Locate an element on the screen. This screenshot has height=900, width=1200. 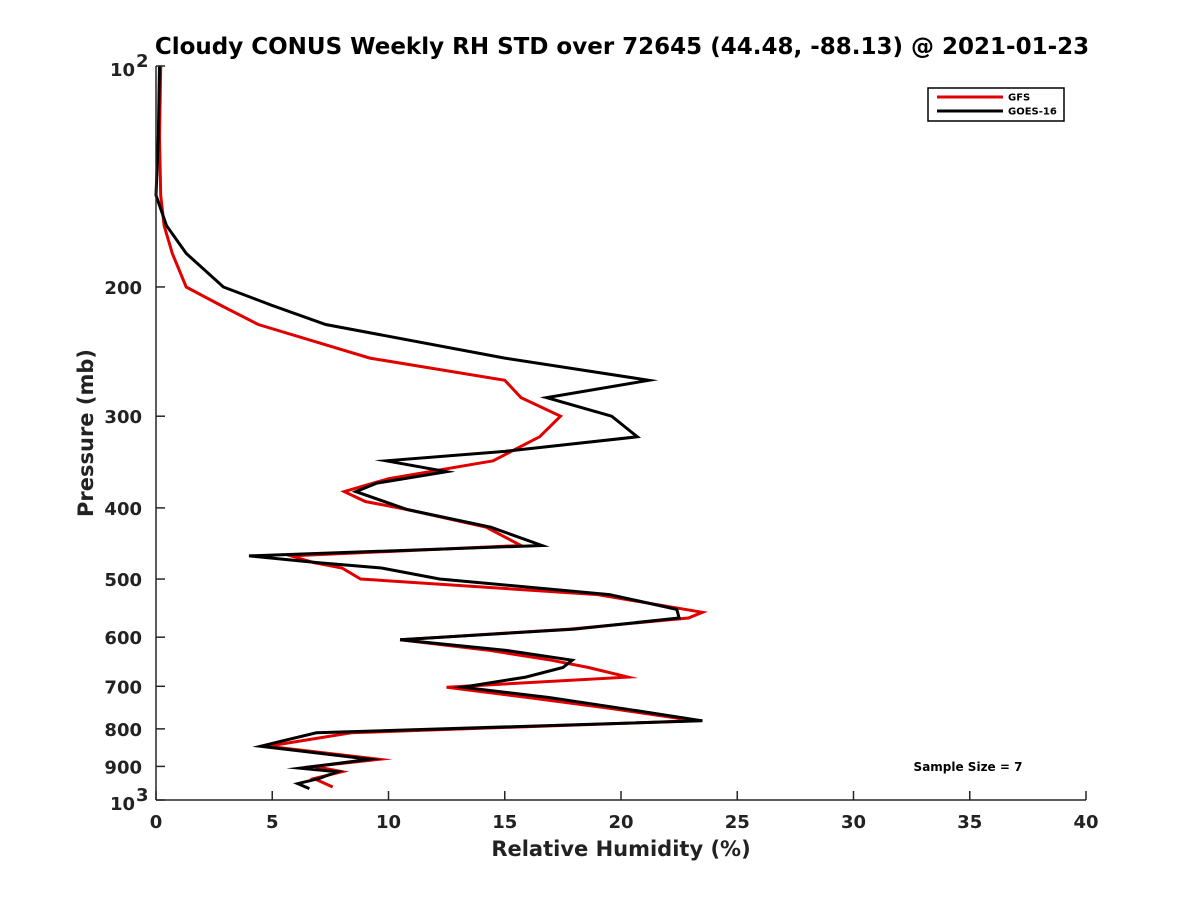
y-tick-label: 300 is located at coordinates (123, 417).